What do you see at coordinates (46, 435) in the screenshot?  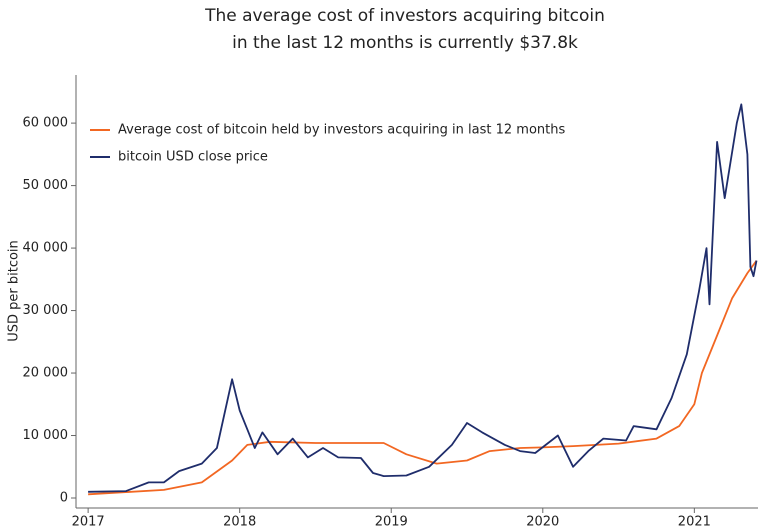 I see `y-tick-label: 10 000` at bounding box center [46, 435].